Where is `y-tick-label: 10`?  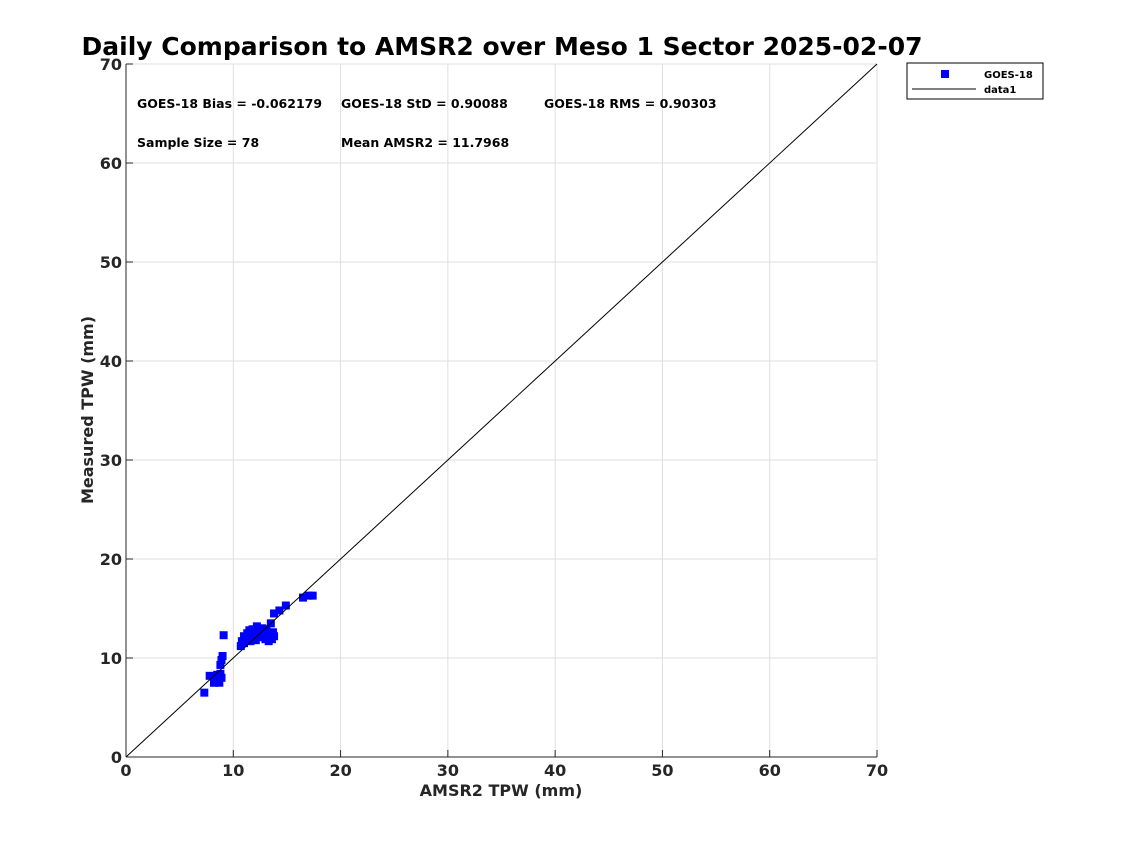 y-tick-label: 10 is located at coordinates (111, 658).